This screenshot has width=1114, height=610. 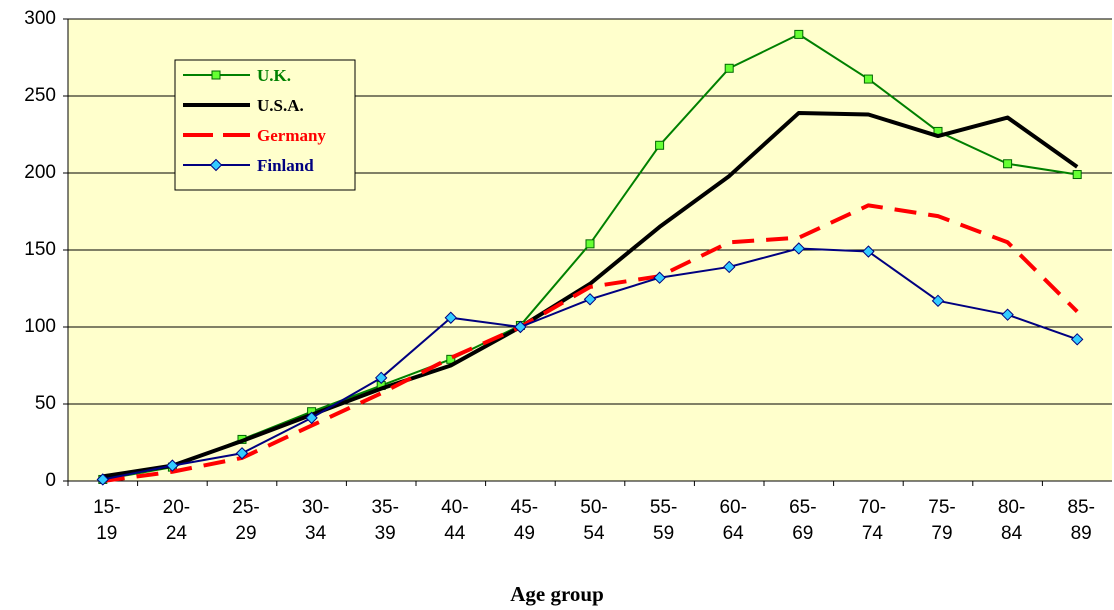 I want to click on x-tick-label: 30-34, so click(x=315, y=520).